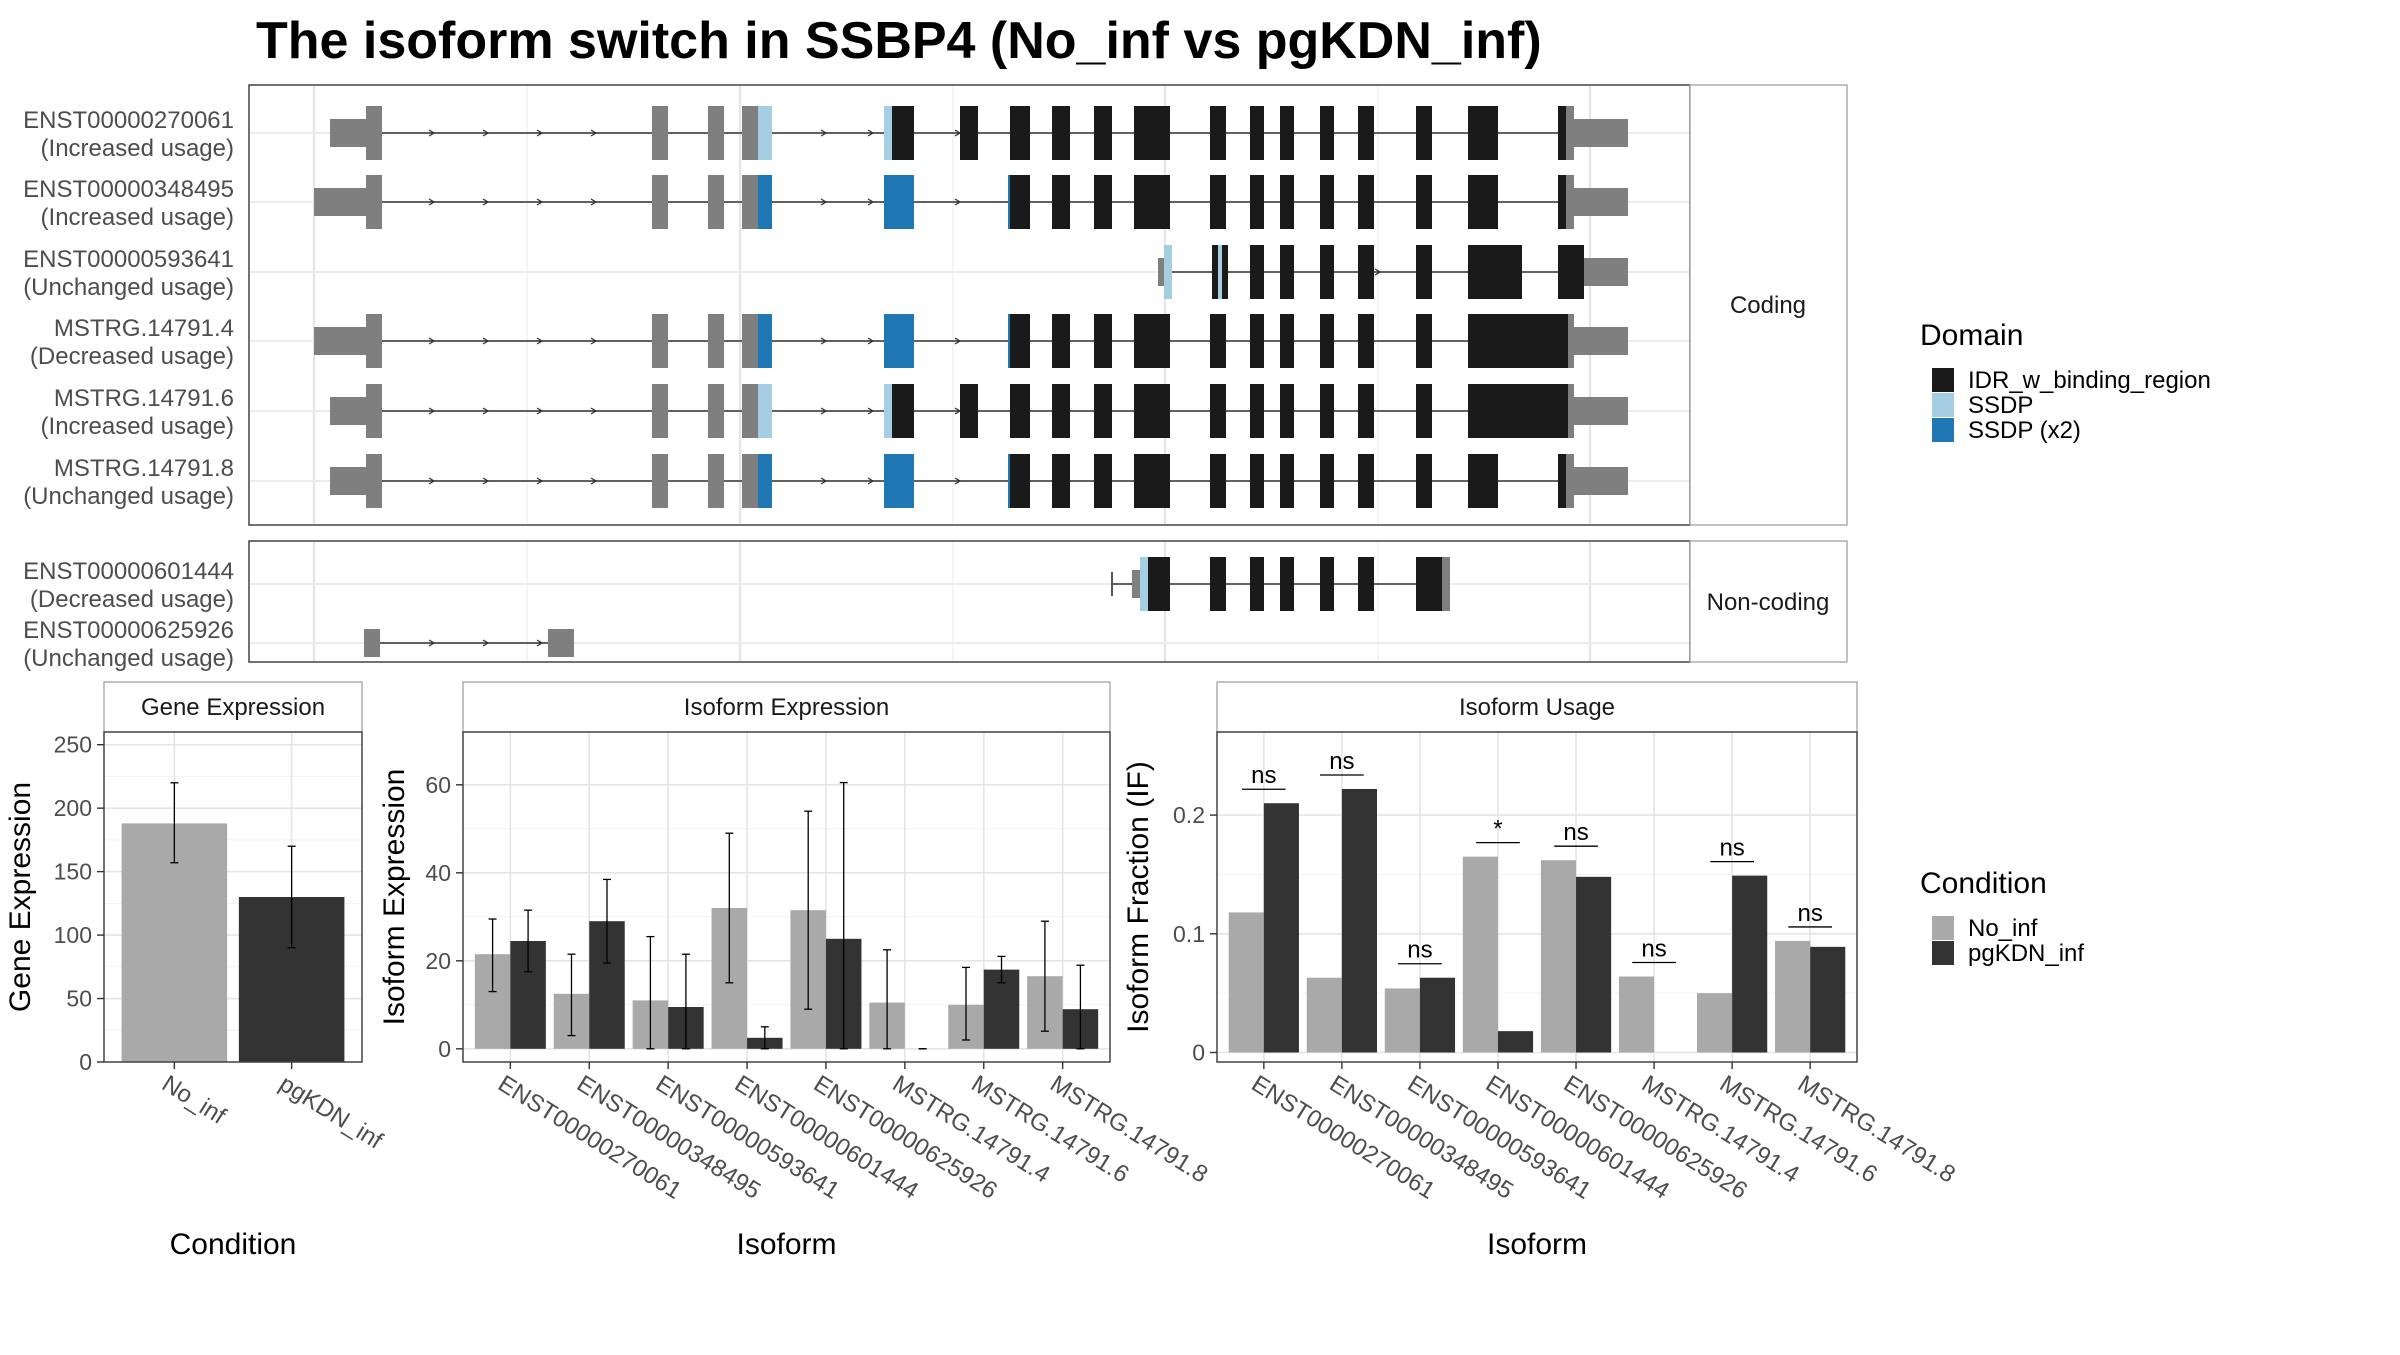  I want to click on x-tick-label: No_inf, so click(193, 1100).